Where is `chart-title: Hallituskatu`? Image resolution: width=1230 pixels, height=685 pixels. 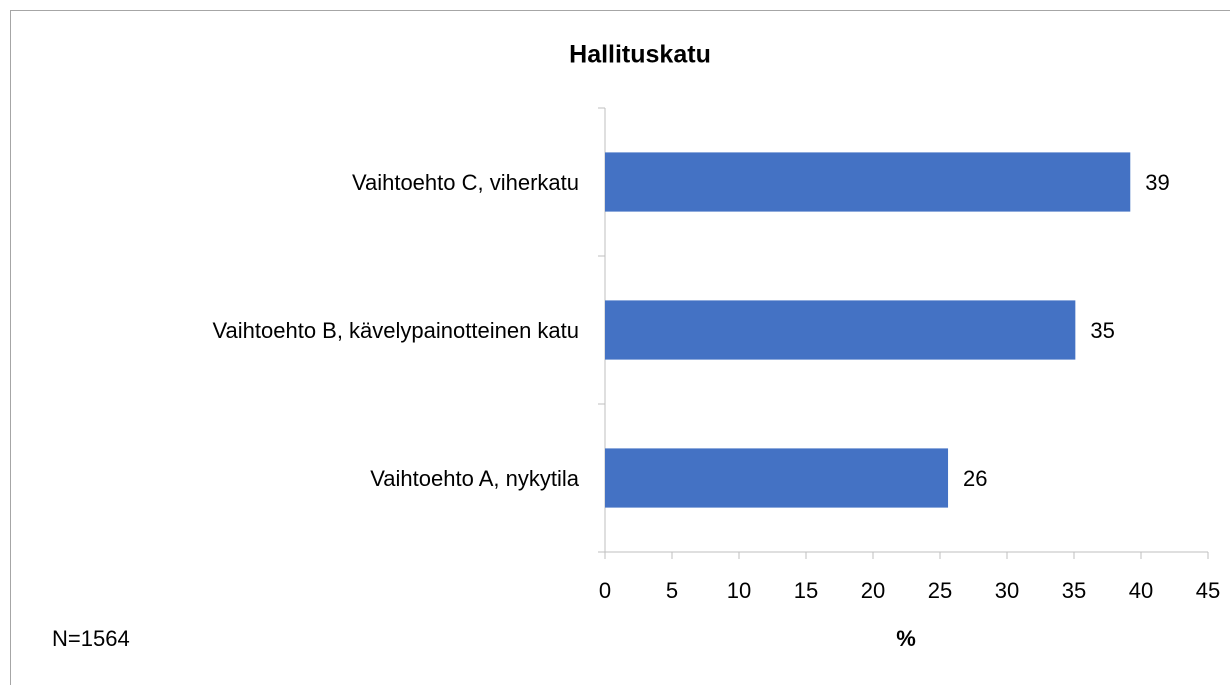 chart-title: Hallituskatu is located at coordinates (640, 55).